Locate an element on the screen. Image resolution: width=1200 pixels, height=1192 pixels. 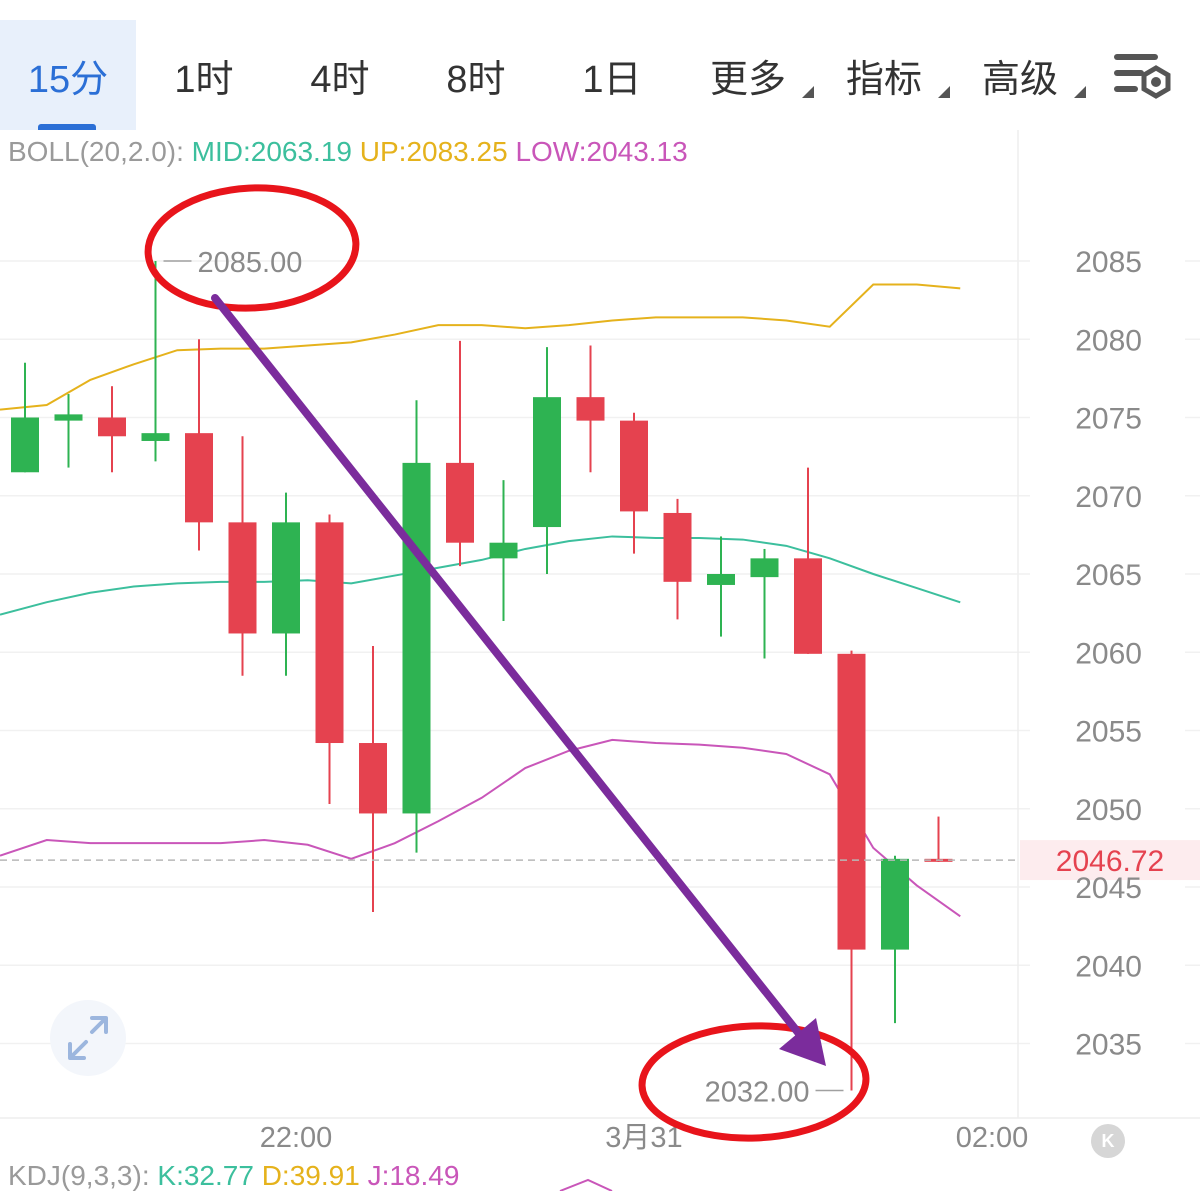
active-tab-indicator is located at coordinates (67, 127).